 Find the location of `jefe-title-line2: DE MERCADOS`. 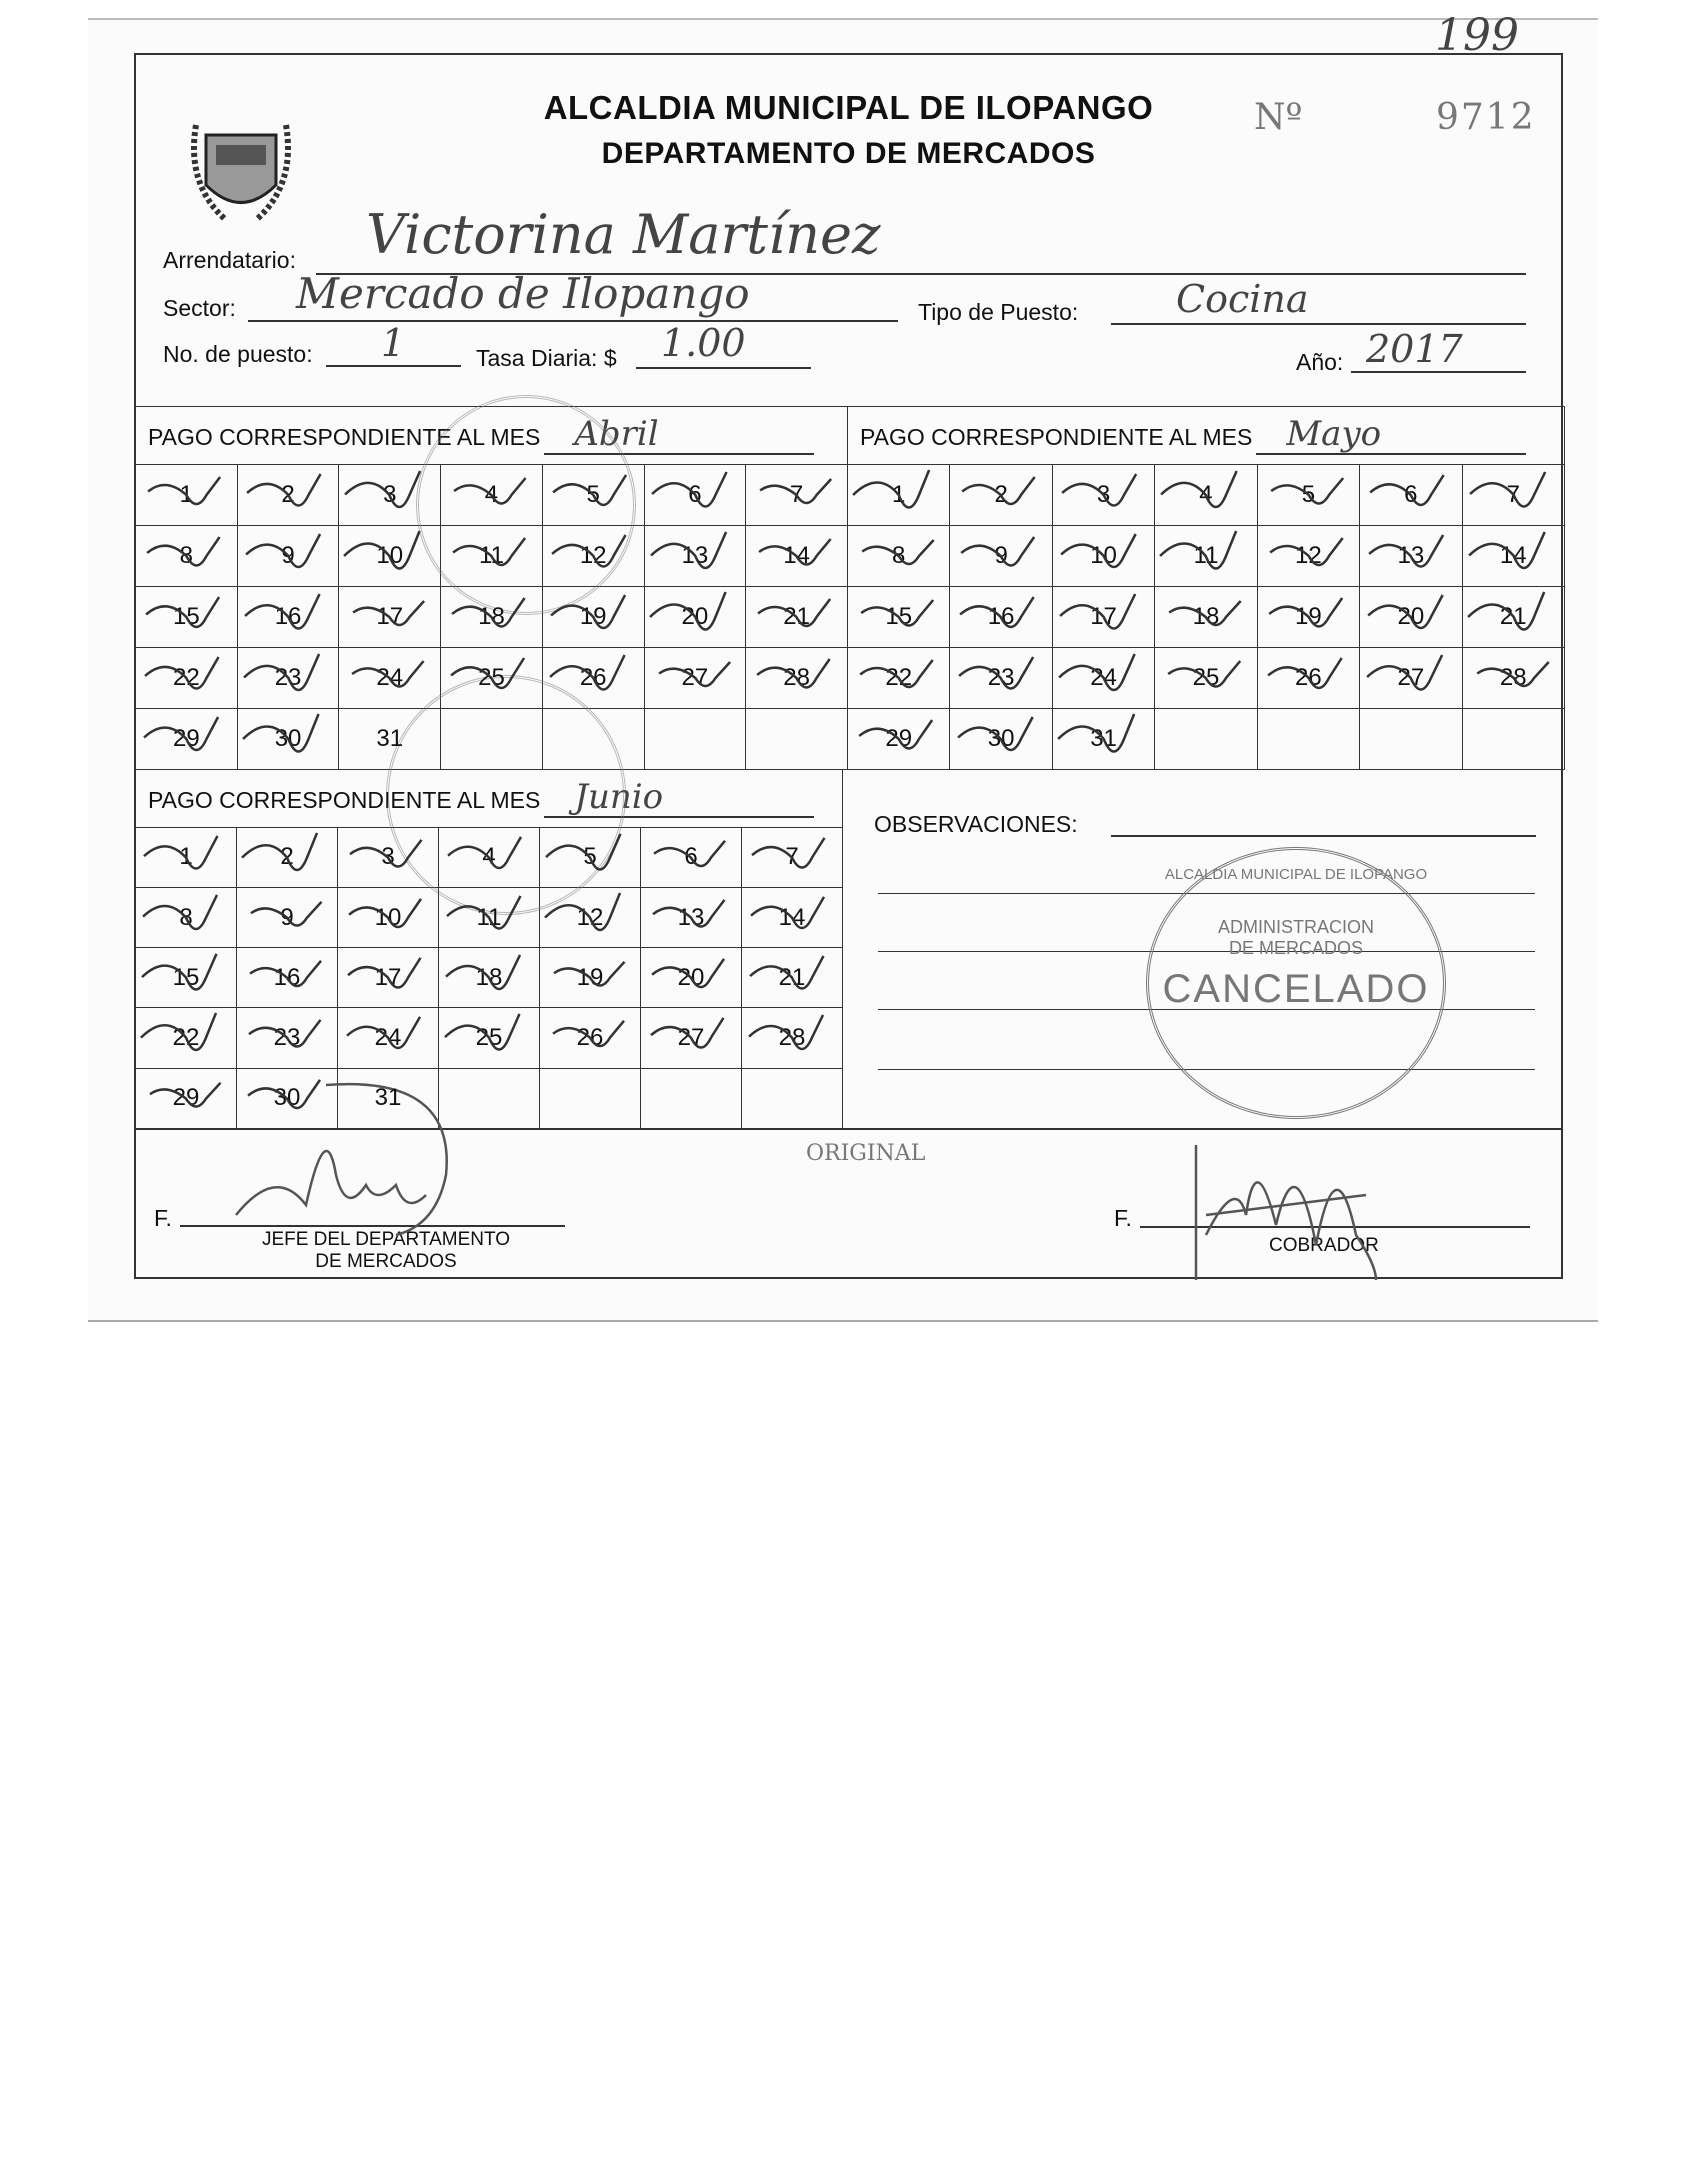

jefe-title-line2: DE MERCADOS is located at coordinates (386, 1261).